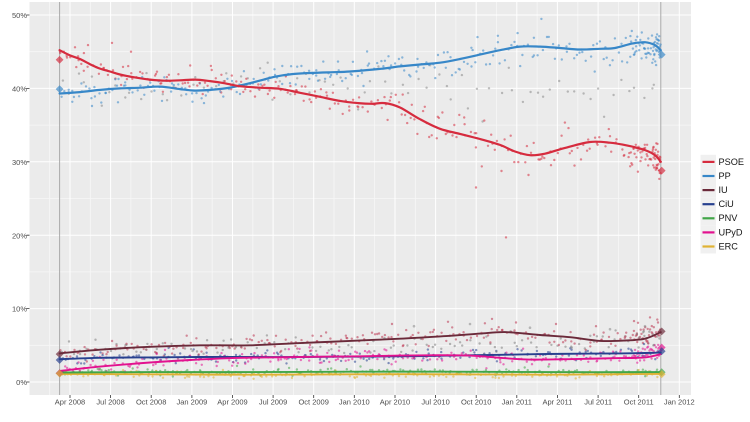  Describe the element at coordinates (151, 402) in the screenshot. I see `svg-text: Oct 2008` at that location.